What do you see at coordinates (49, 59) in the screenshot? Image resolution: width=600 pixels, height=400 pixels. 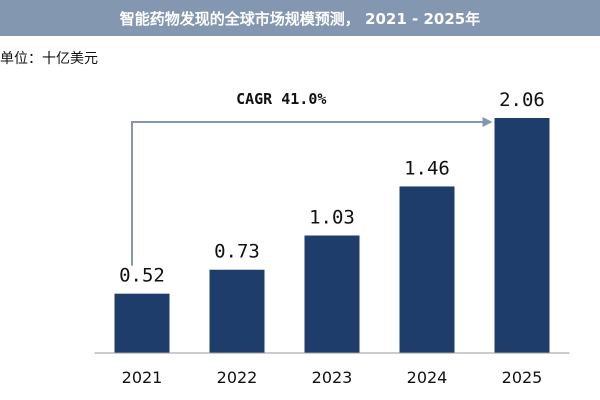 I see `unit-label: 单位：十亿美元` at bounding box center [49, 59].